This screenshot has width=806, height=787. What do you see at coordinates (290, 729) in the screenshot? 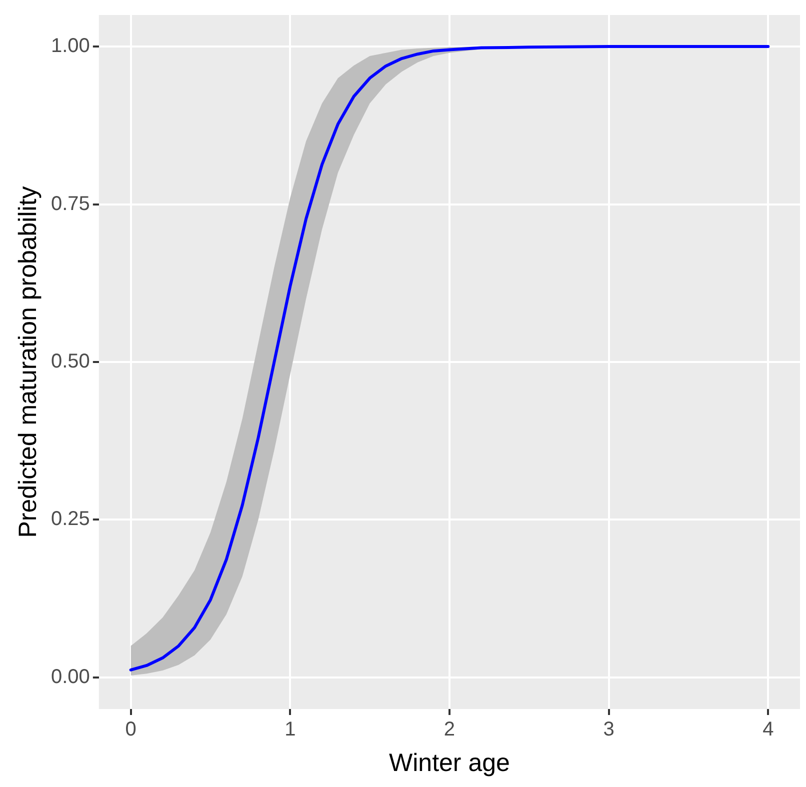
I see `x-tick-label: 1` at bounding box center [290, 729].